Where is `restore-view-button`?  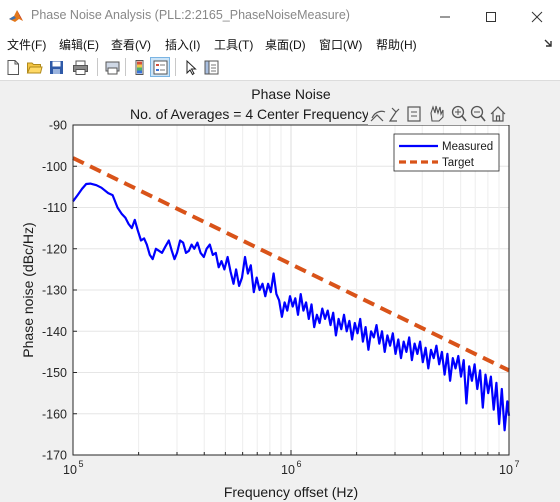
restore-view-button is located at coordinates (498, 114).